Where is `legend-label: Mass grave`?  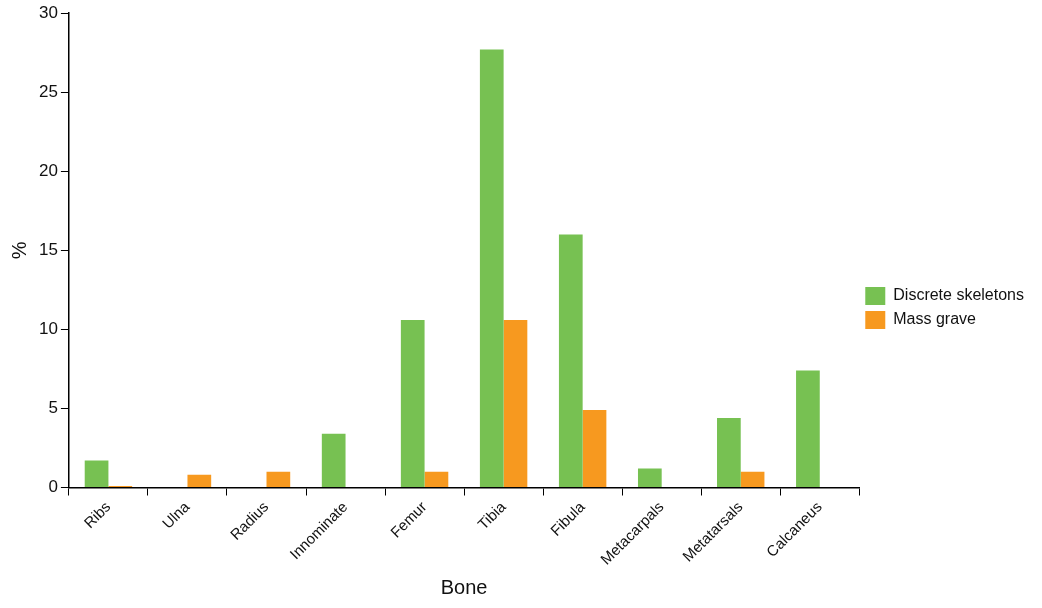
legend-label: Mass grave is located at coordinates (935, 319).